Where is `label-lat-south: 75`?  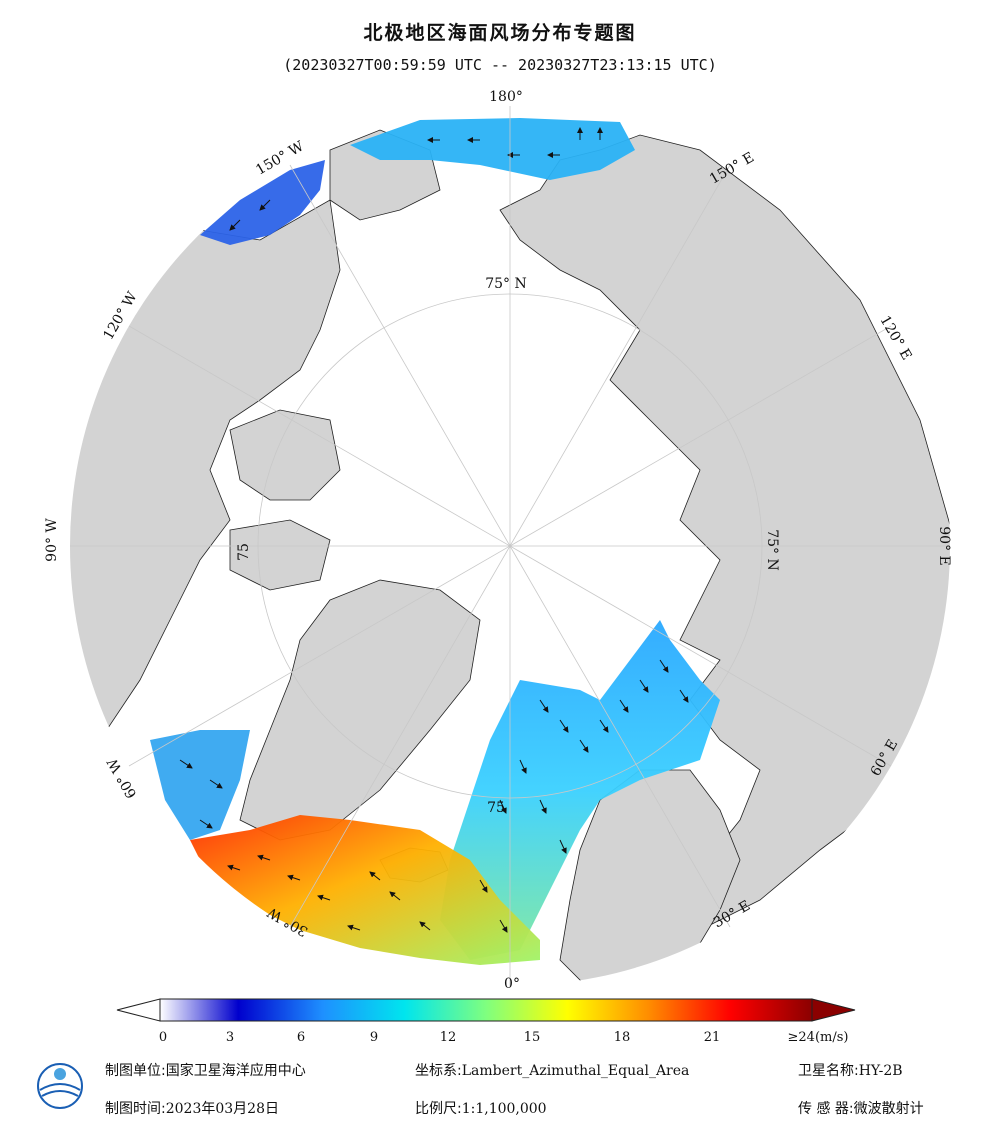
label-lat-south: 75 is located at coordinates (496, 808).